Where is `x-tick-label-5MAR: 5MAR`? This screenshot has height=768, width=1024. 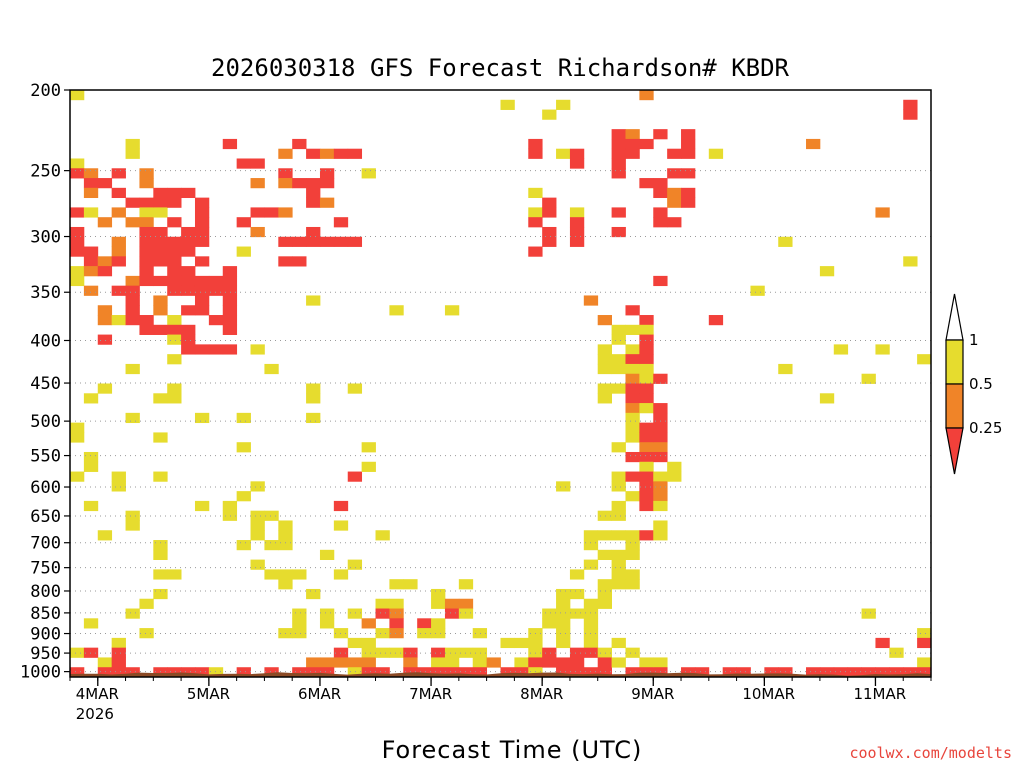
x-tick-label-5MAR: 5MAR is located at coordinates (208, 694).